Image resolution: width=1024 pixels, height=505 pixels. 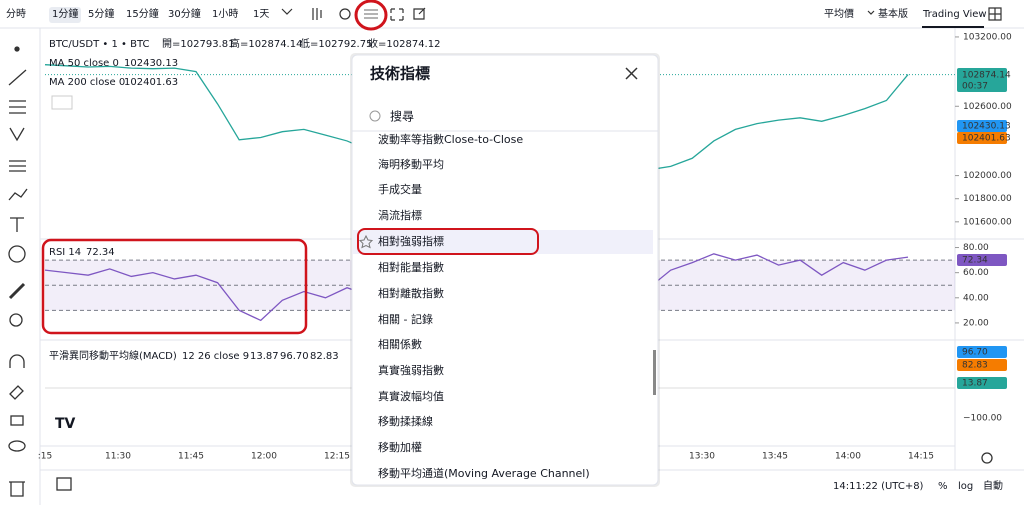 What do you see at coordinates (16, 320) in the screenshot?
I see `zoom-icon` at bounding box center [16, 320].